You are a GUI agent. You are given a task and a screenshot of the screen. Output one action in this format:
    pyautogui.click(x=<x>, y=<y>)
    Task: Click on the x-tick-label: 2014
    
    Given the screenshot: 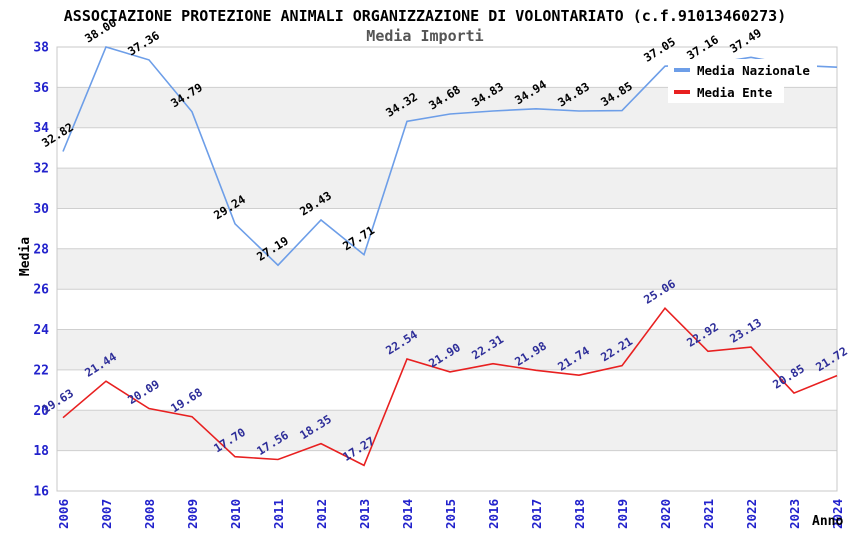 What is the action you would take?
    pyautogui.click(x=407, y=514)
    